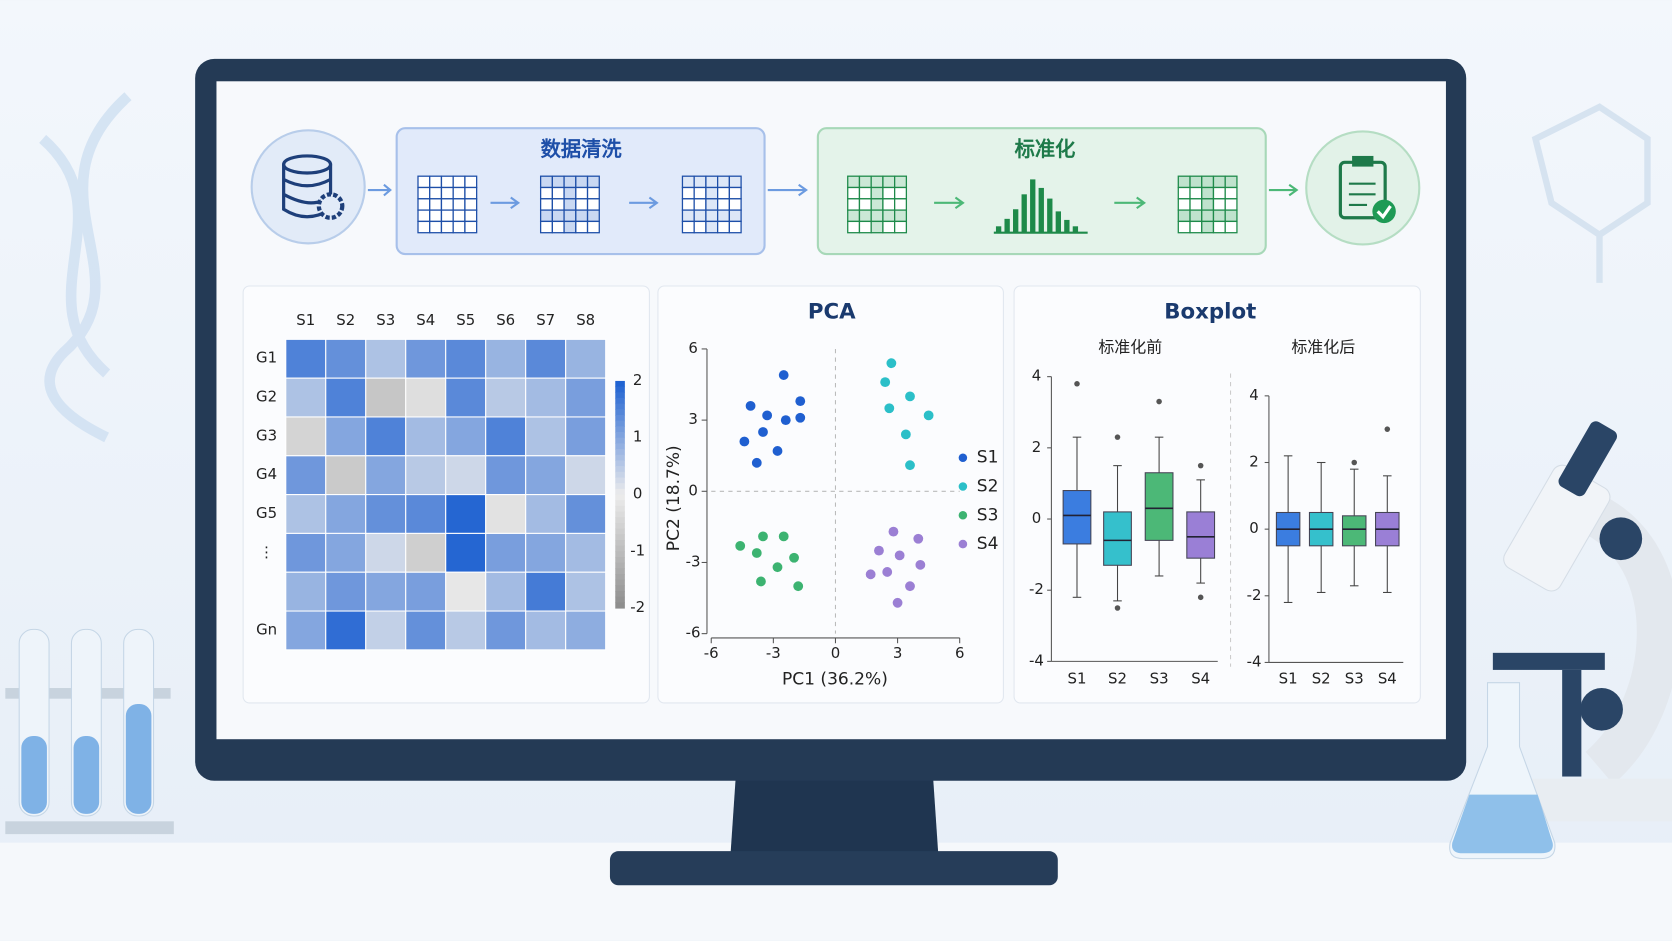 The width and height of the screenshot is (1672, 941). What do you see at coordinates (835, 680) in the screenshot?
I see `x-axis-label: PC1 (36.2%)` at bounding box center [835, 680].